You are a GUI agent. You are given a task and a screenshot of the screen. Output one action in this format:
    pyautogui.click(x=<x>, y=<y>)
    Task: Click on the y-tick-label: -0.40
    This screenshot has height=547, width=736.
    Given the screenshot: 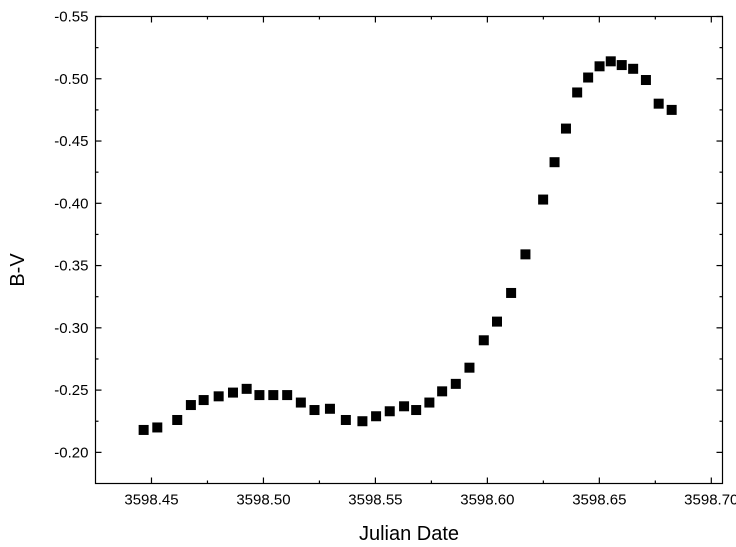 What is the action you would take?
    pyautogui.click(x=71, y=203)
    